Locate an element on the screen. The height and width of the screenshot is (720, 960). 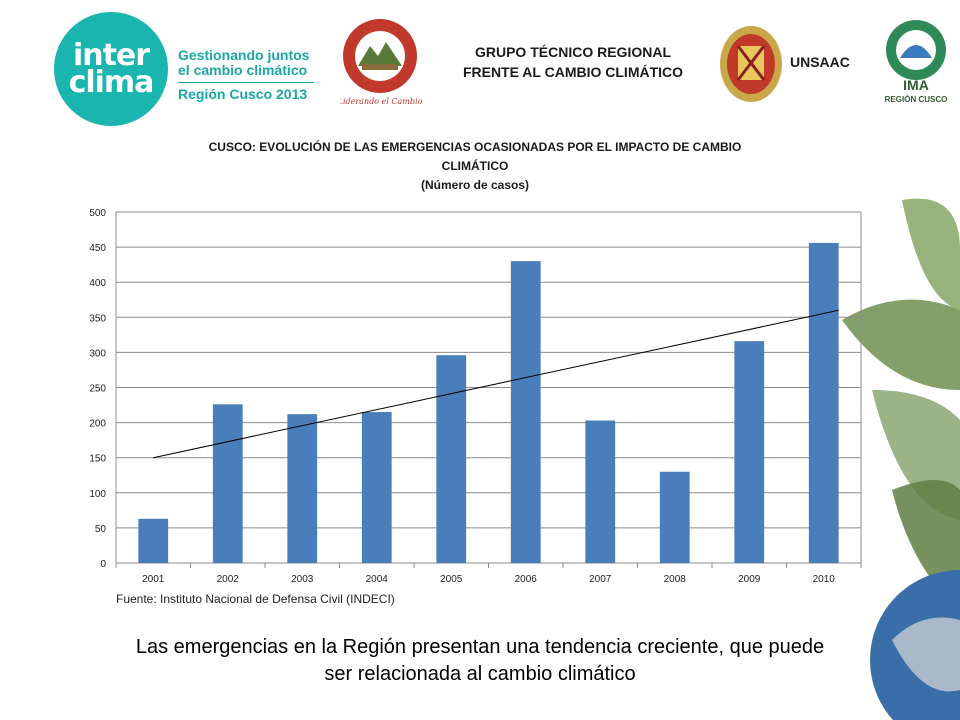
ima-label: IMA is located at coordinates (916, 85).